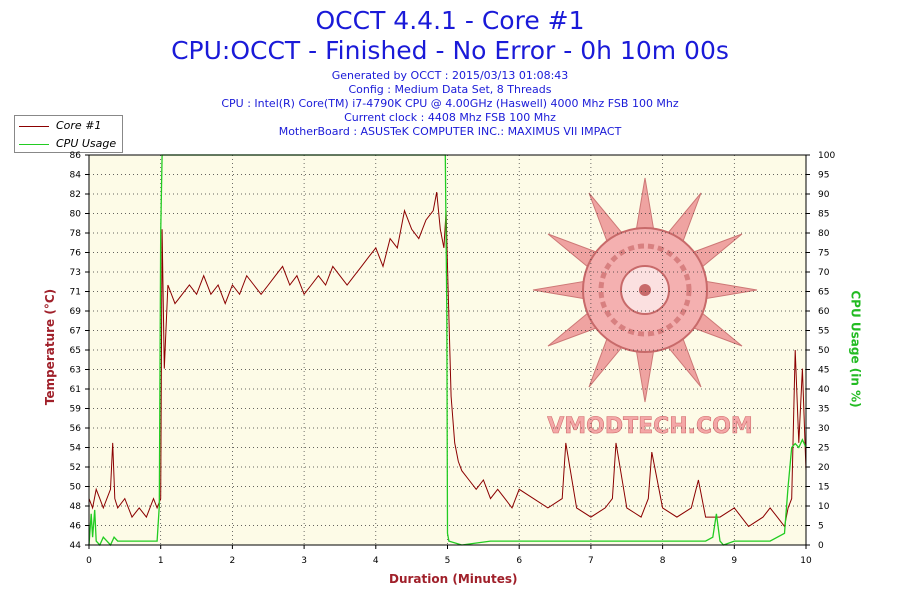 The image size is (900, 600). I want to click on y2-tick-label: 55, so click(823, 332).